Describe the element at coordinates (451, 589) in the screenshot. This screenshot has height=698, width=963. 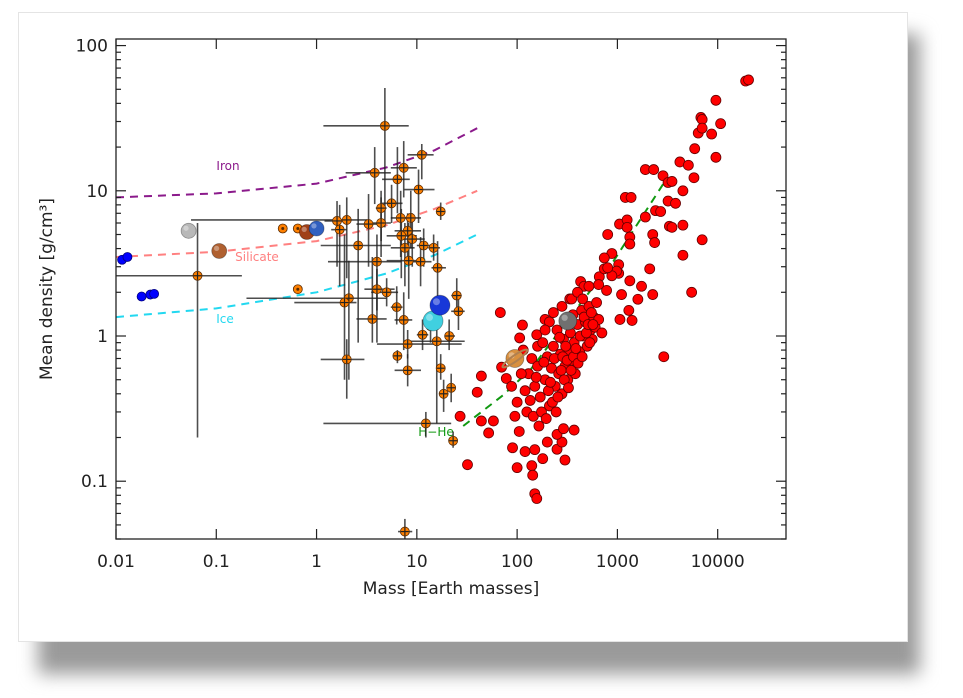
I see `x-axis-title: Mass [Earth masses]` at that location.